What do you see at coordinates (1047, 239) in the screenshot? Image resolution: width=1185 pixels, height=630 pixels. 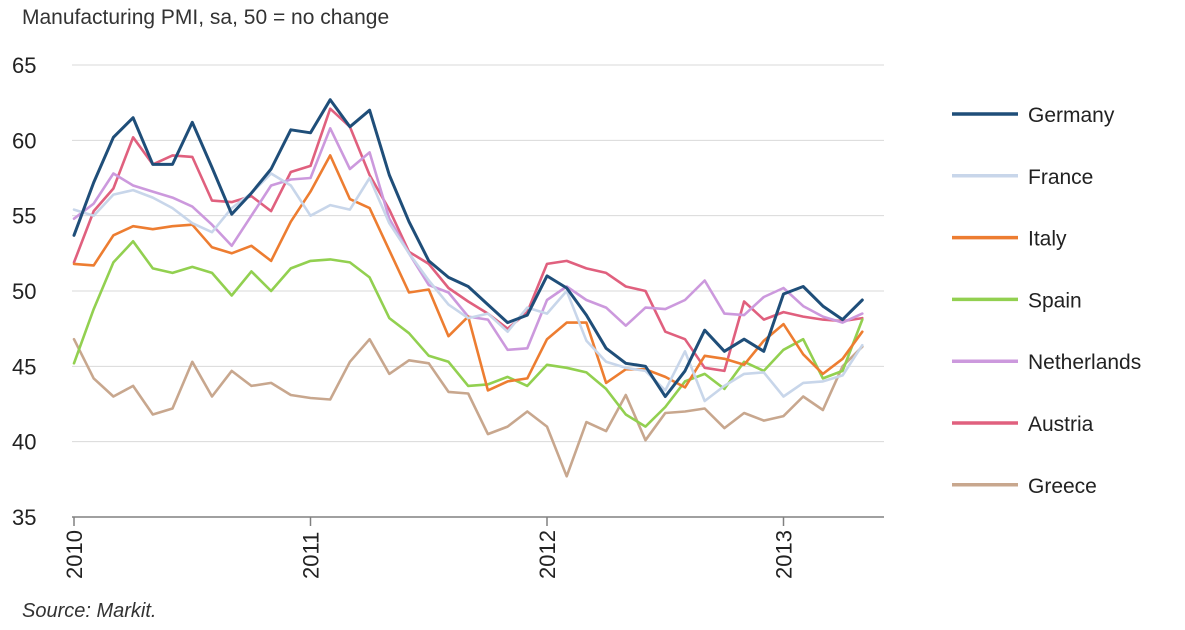 I see `legend-label-italy: Italy` at bounding box center [1047, 239].